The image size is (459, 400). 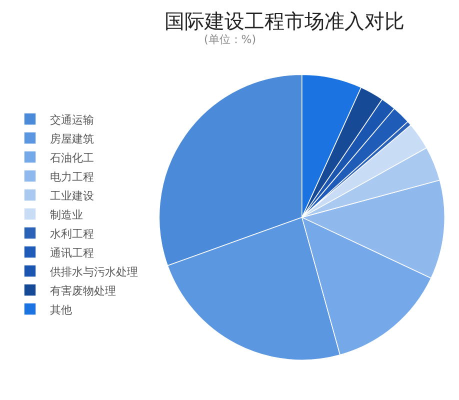 What do you see at coordinates (284, 21) in the screenshot?
I see `chart-title: 国际建设工程市场准入对比` at bounding box center [284, 21].